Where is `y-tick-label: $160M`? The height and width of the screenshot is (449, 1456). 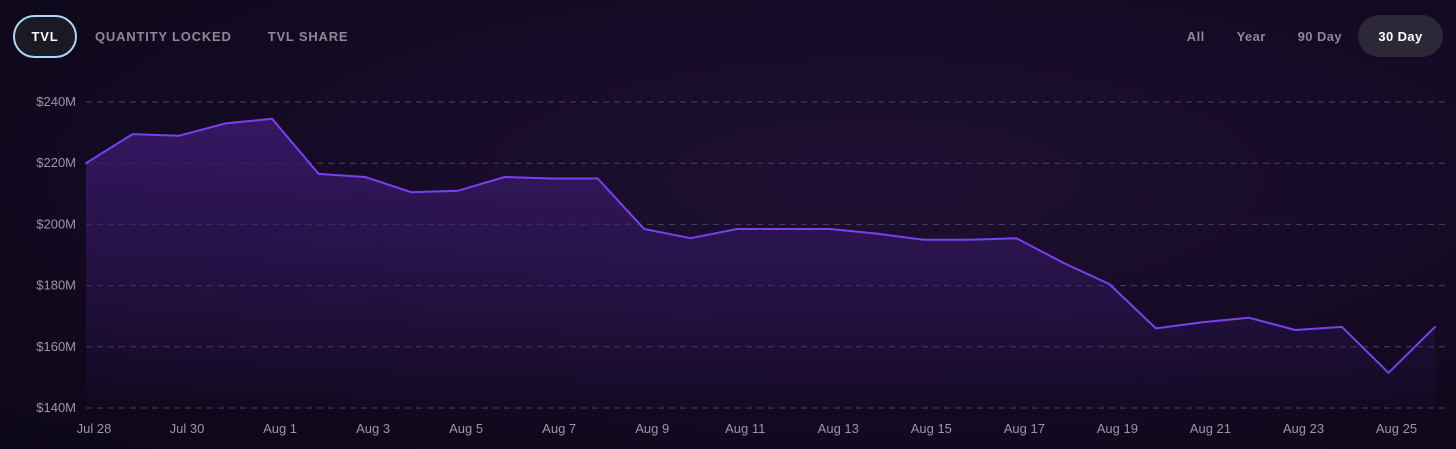 y-tick-label: $160M is located at coordinates (56, 346).